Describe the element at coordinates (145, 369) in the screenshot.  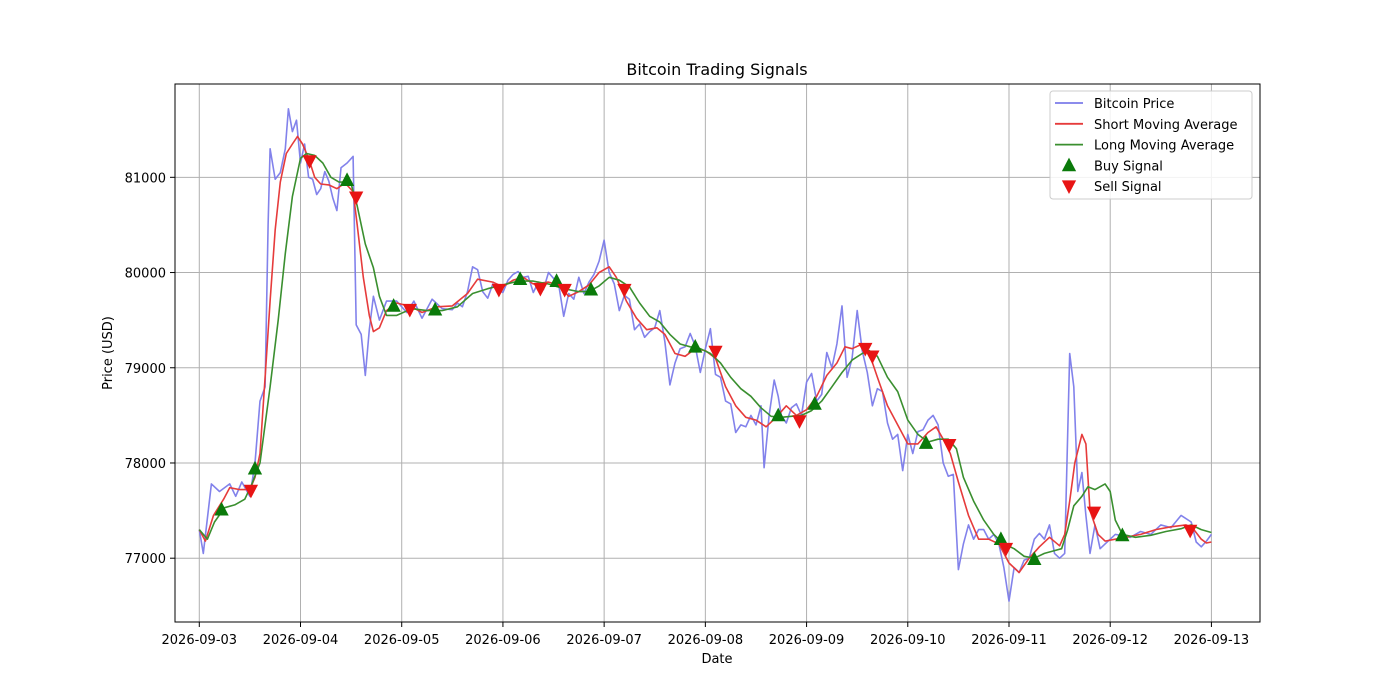
I see `y-tick-label: 79000` at that location.